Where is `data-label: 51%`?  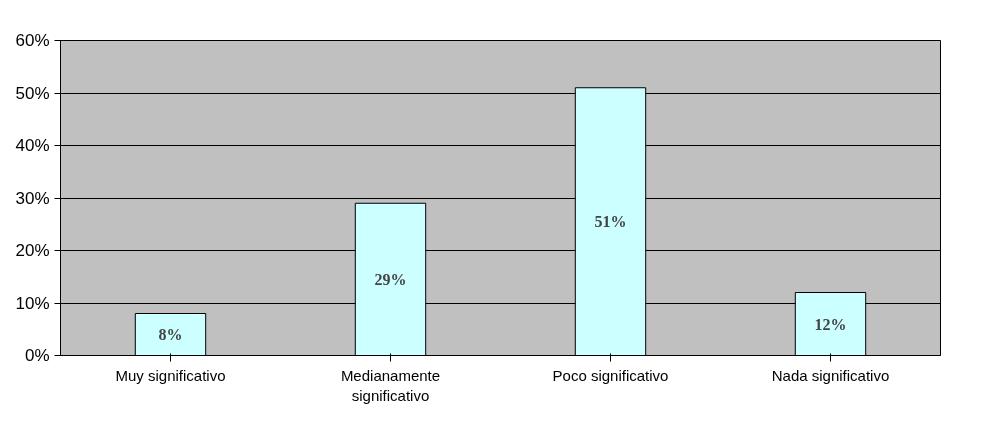
data-label: 51% is located at coordinates (610, 222).